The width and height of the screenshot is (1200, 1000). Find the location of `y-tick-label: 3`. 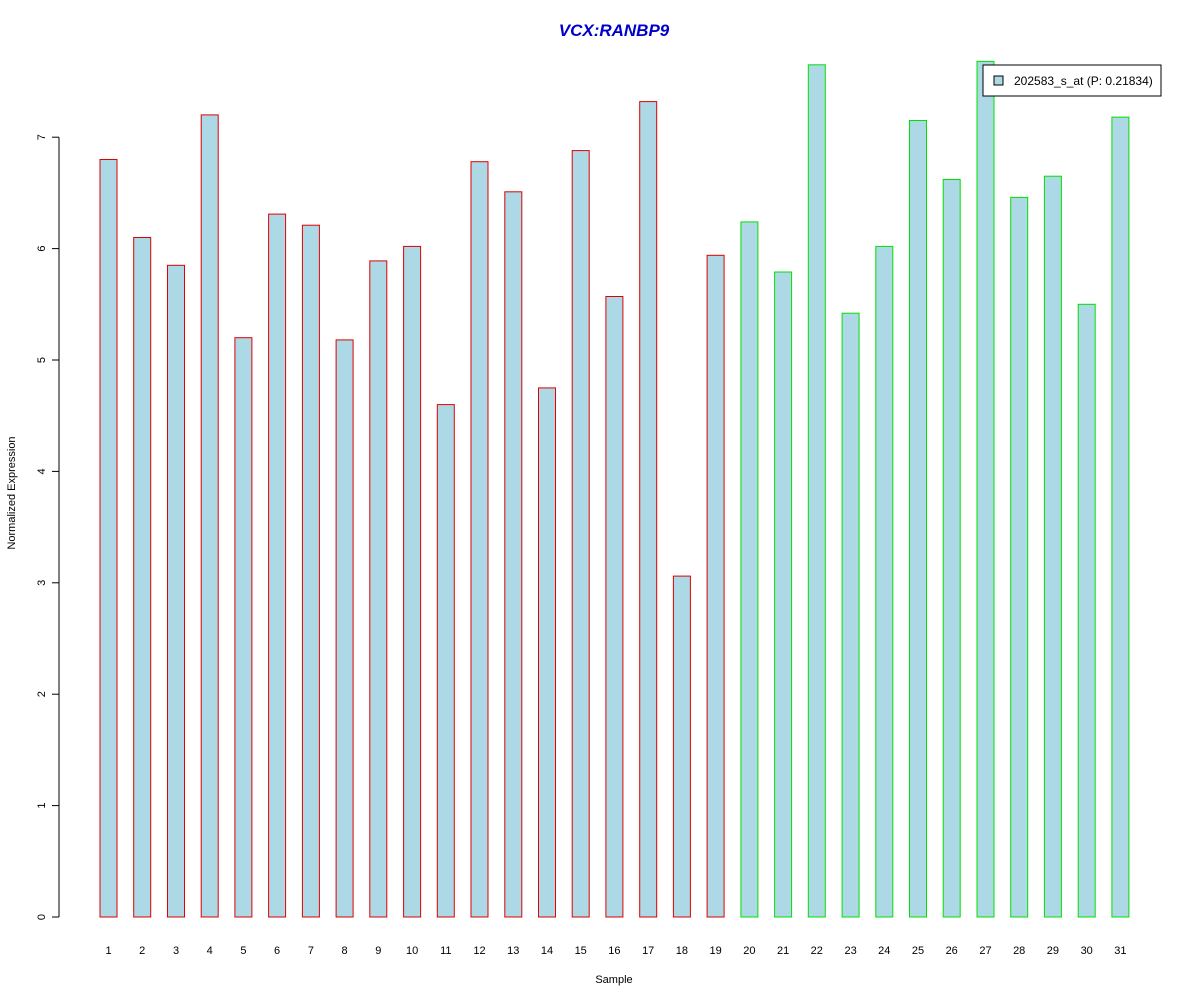

y-tick-label: 3 is located at coordinates (42, 583).